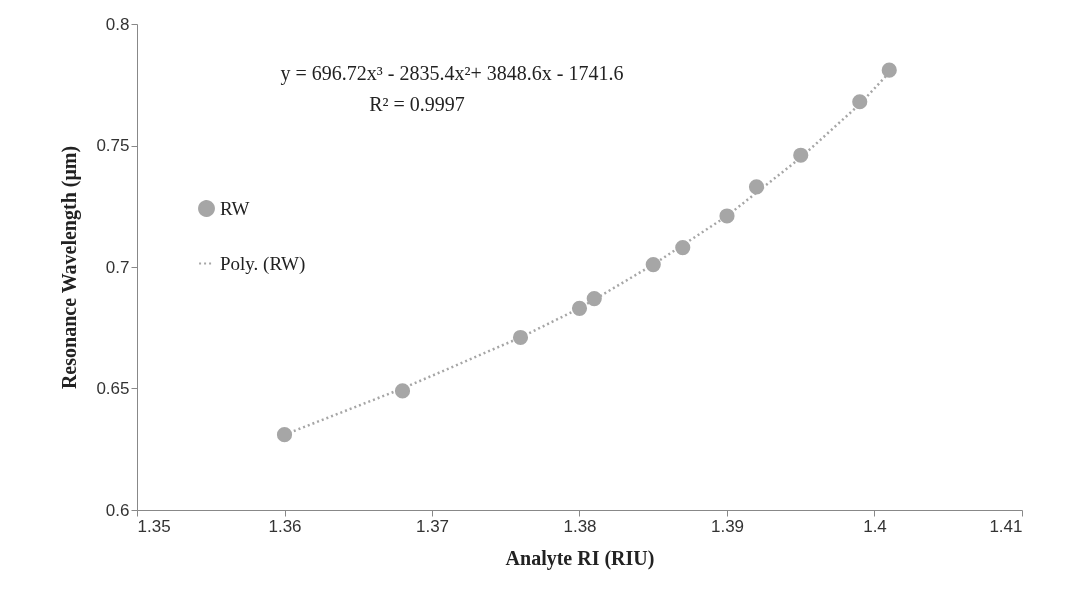 This screenshot has width=1073, height=610. What do you see at coordinates (113, 145) in the screenshot?
I see `y-tick-label: 0.75` at bounding box center [113, 145].